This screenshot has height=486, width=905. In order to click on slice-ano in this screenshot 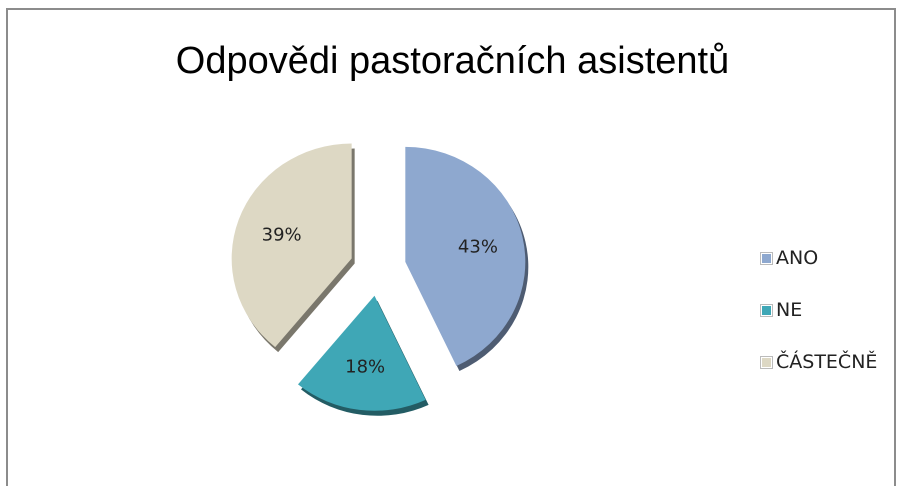, I will do `click(465, 256)`.